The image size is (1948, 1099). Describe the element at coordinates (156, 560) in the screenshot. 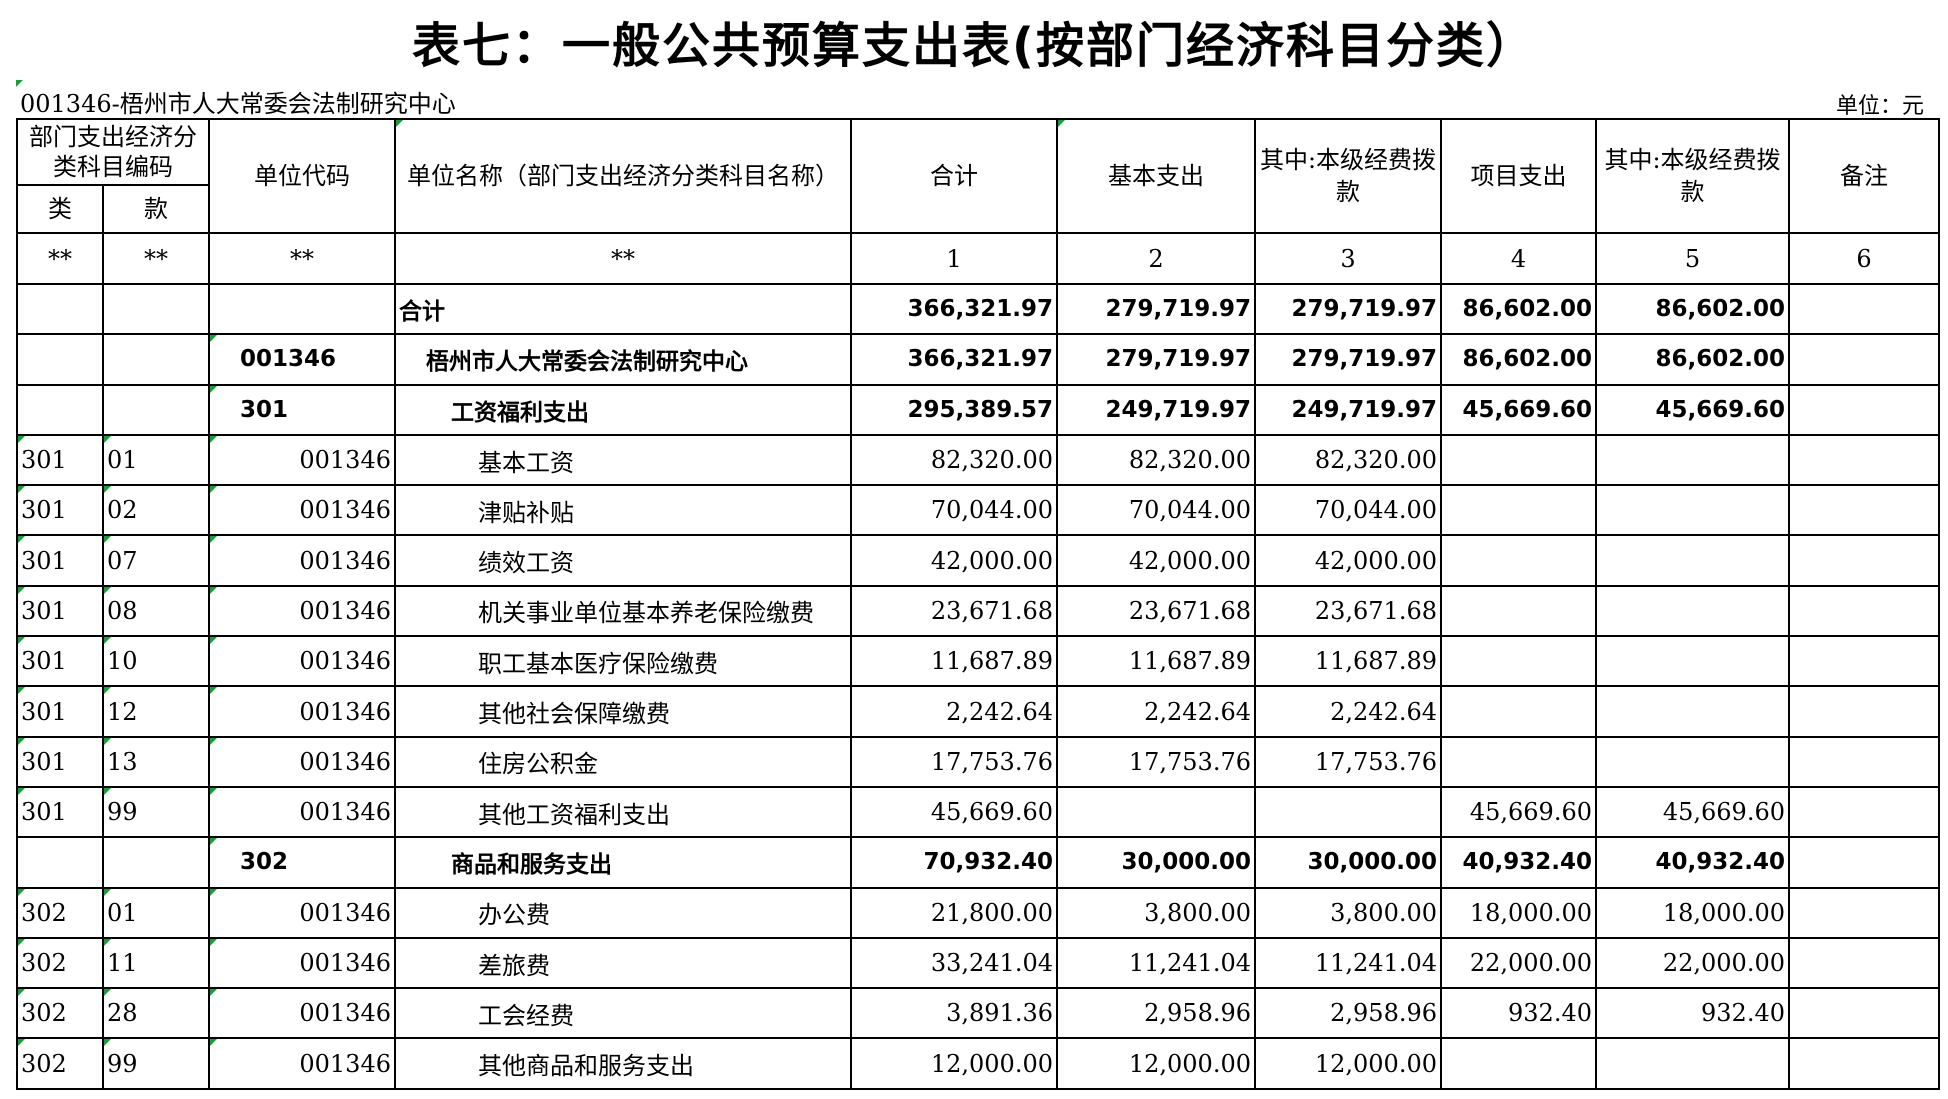

I see `kuan-cell: 07` at that location.